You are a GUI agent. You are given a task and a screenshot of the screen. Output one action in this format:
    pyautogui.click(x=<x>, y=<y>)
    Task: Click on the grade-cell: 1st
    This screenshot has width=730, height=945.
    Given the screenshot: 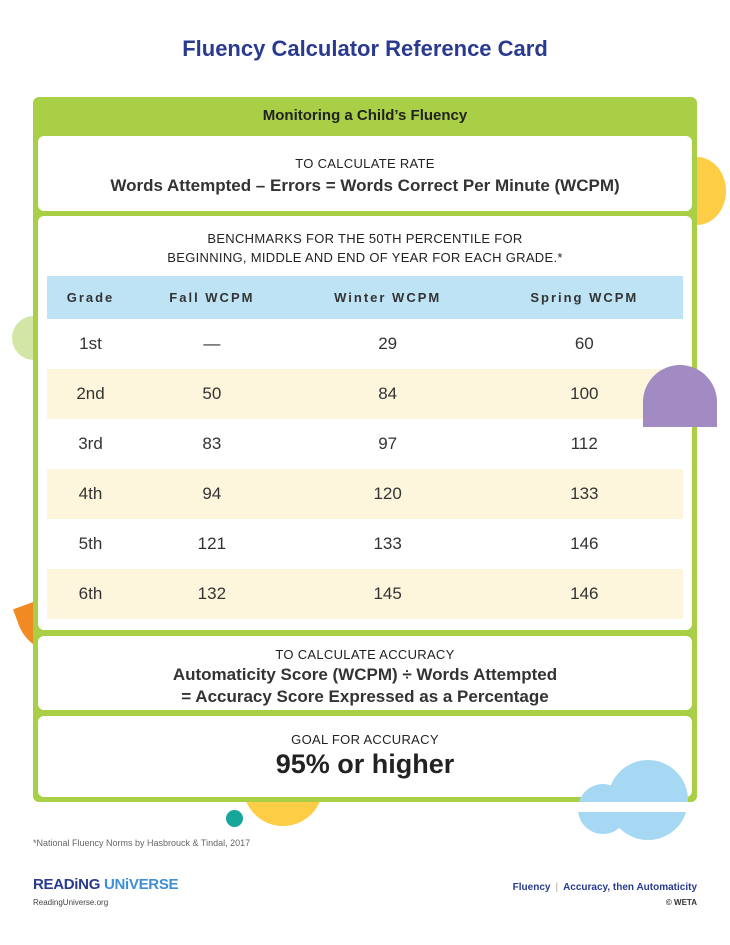 What is the action you would take?
    pyautogui.click(x=90, y=343)
    